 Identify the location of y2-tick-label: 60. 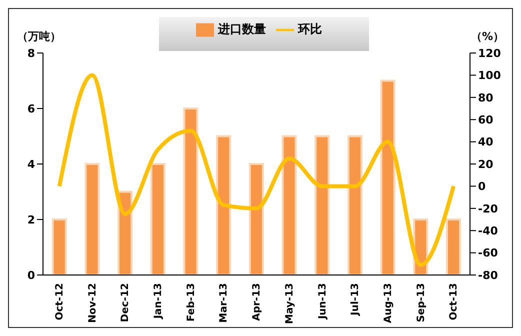
(486, 120).